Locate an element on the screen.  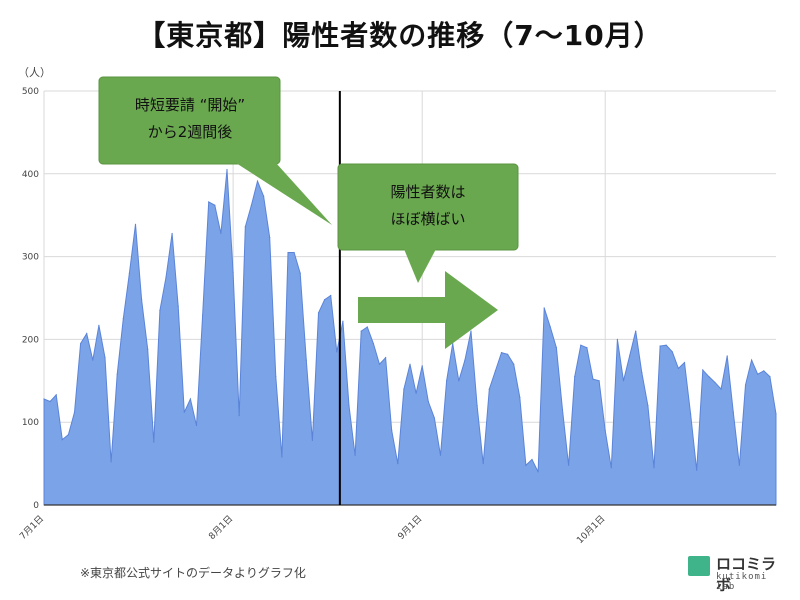
brand-logo: ロコミラボ kutikomi lab is located at coordinates (738, 573).